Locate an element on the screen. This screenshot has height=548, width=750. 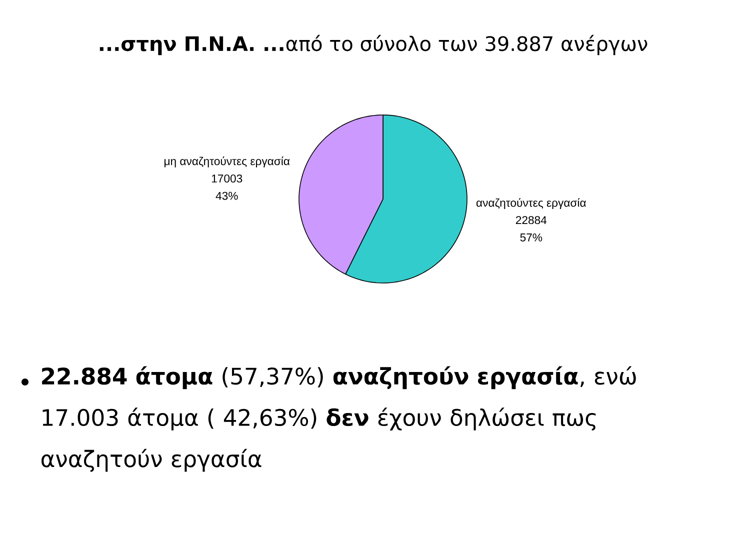
text: 57% is located at coordinates (531, 237).